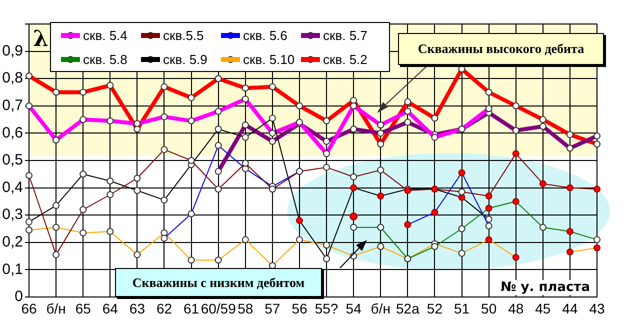  What do you see at coordinates (570, 308) in the screenshot?
I see `x-tick-label: 44` at bounding box center [570, 308].